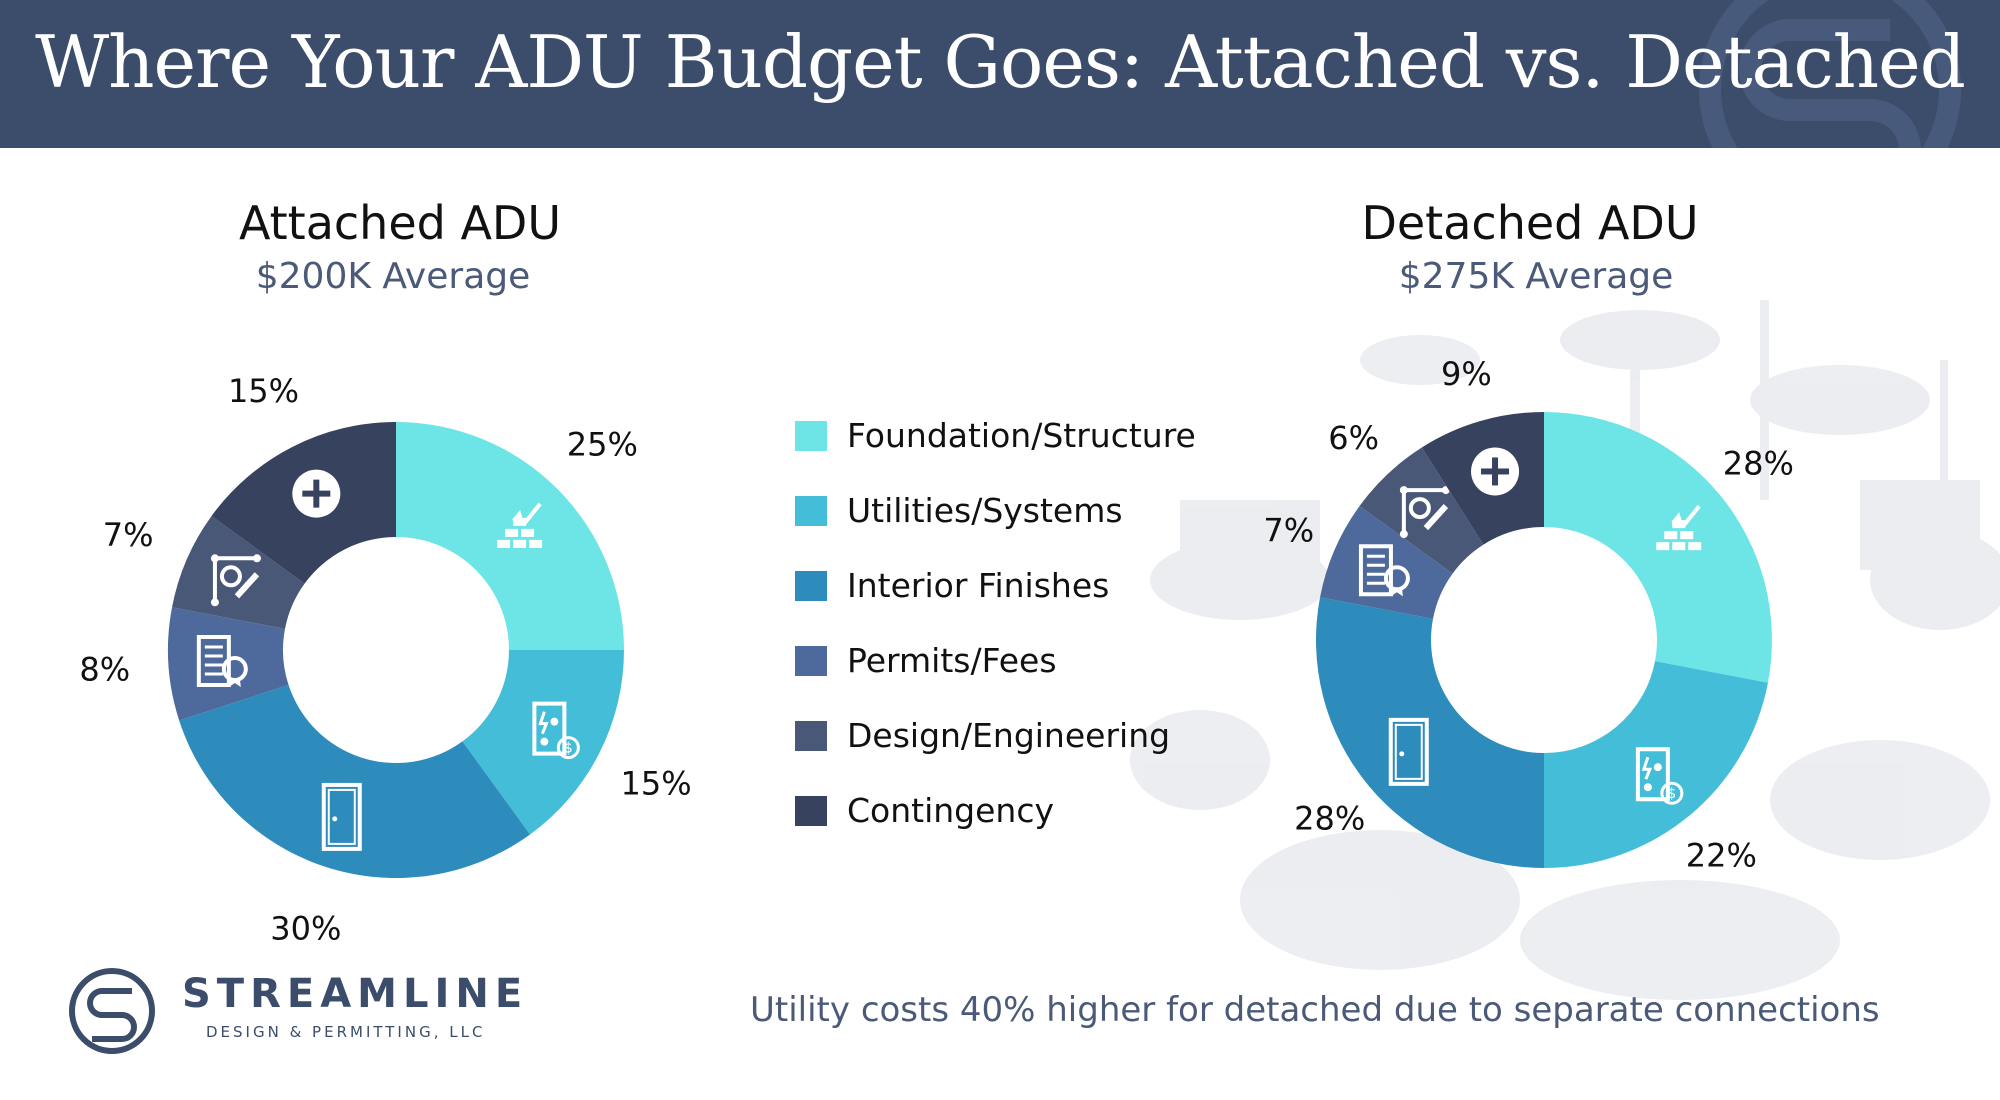 Image resolution: width=2000 pixels, height=1100 pixels. I want to click on detached-chart-title: Detached ADU, so click(1530, 223).